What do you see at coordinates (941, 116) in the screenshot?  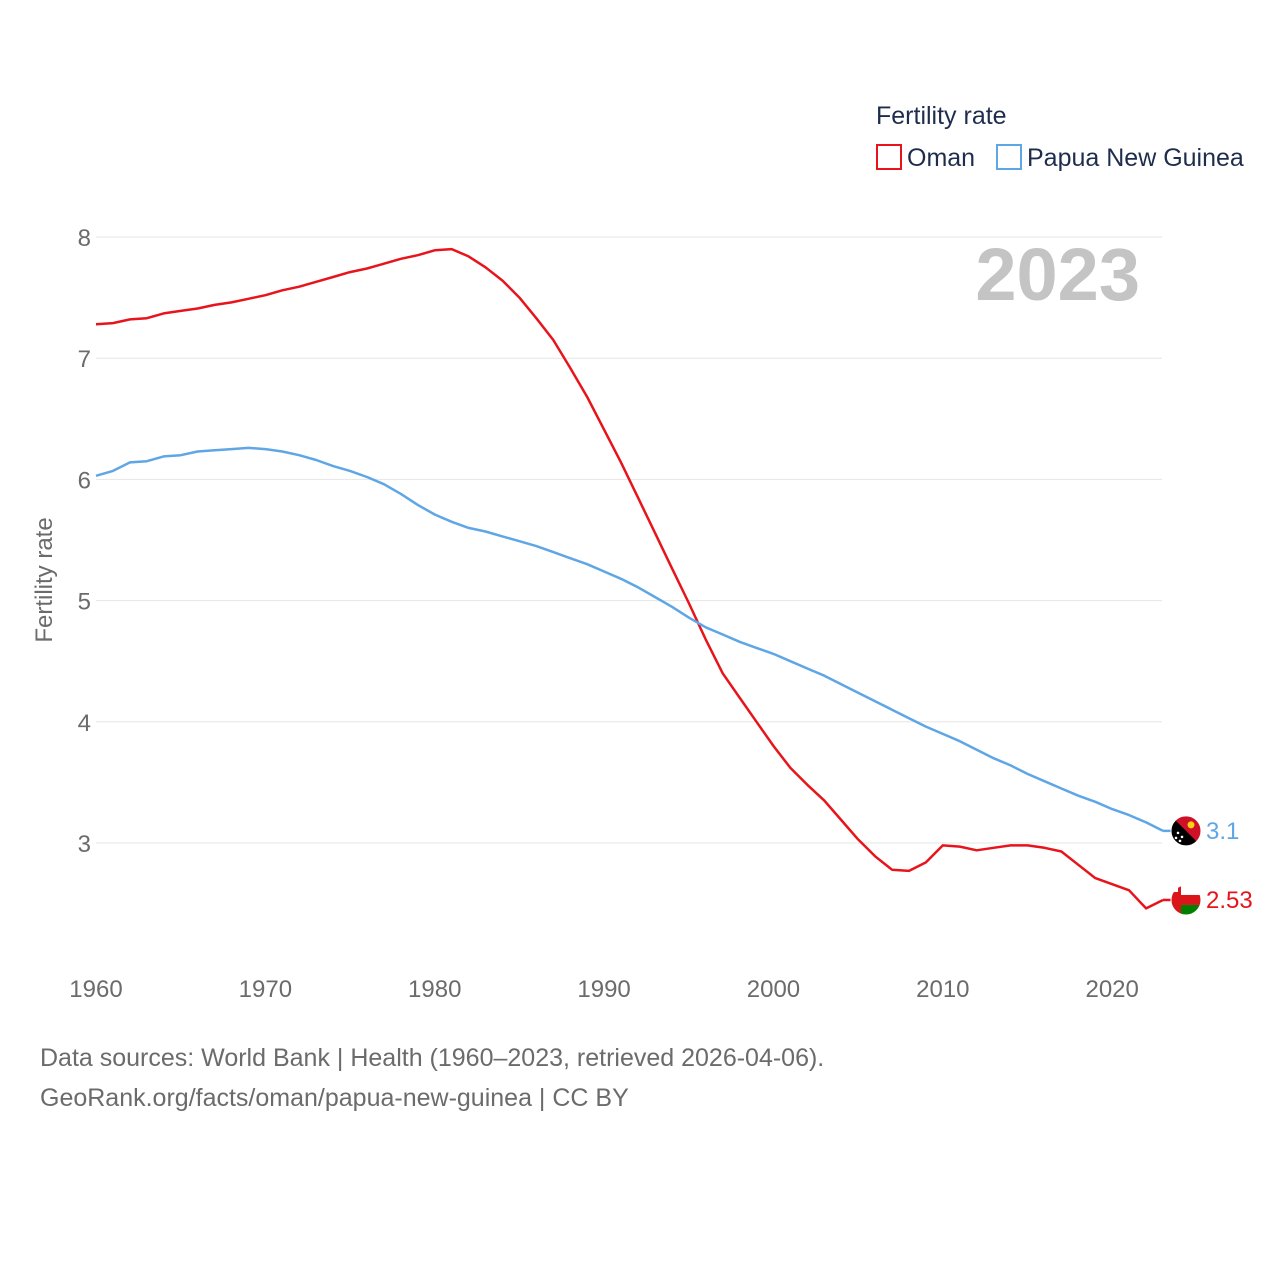 I see `legend-title: Fertility rate` at bounding box center [941, 116].